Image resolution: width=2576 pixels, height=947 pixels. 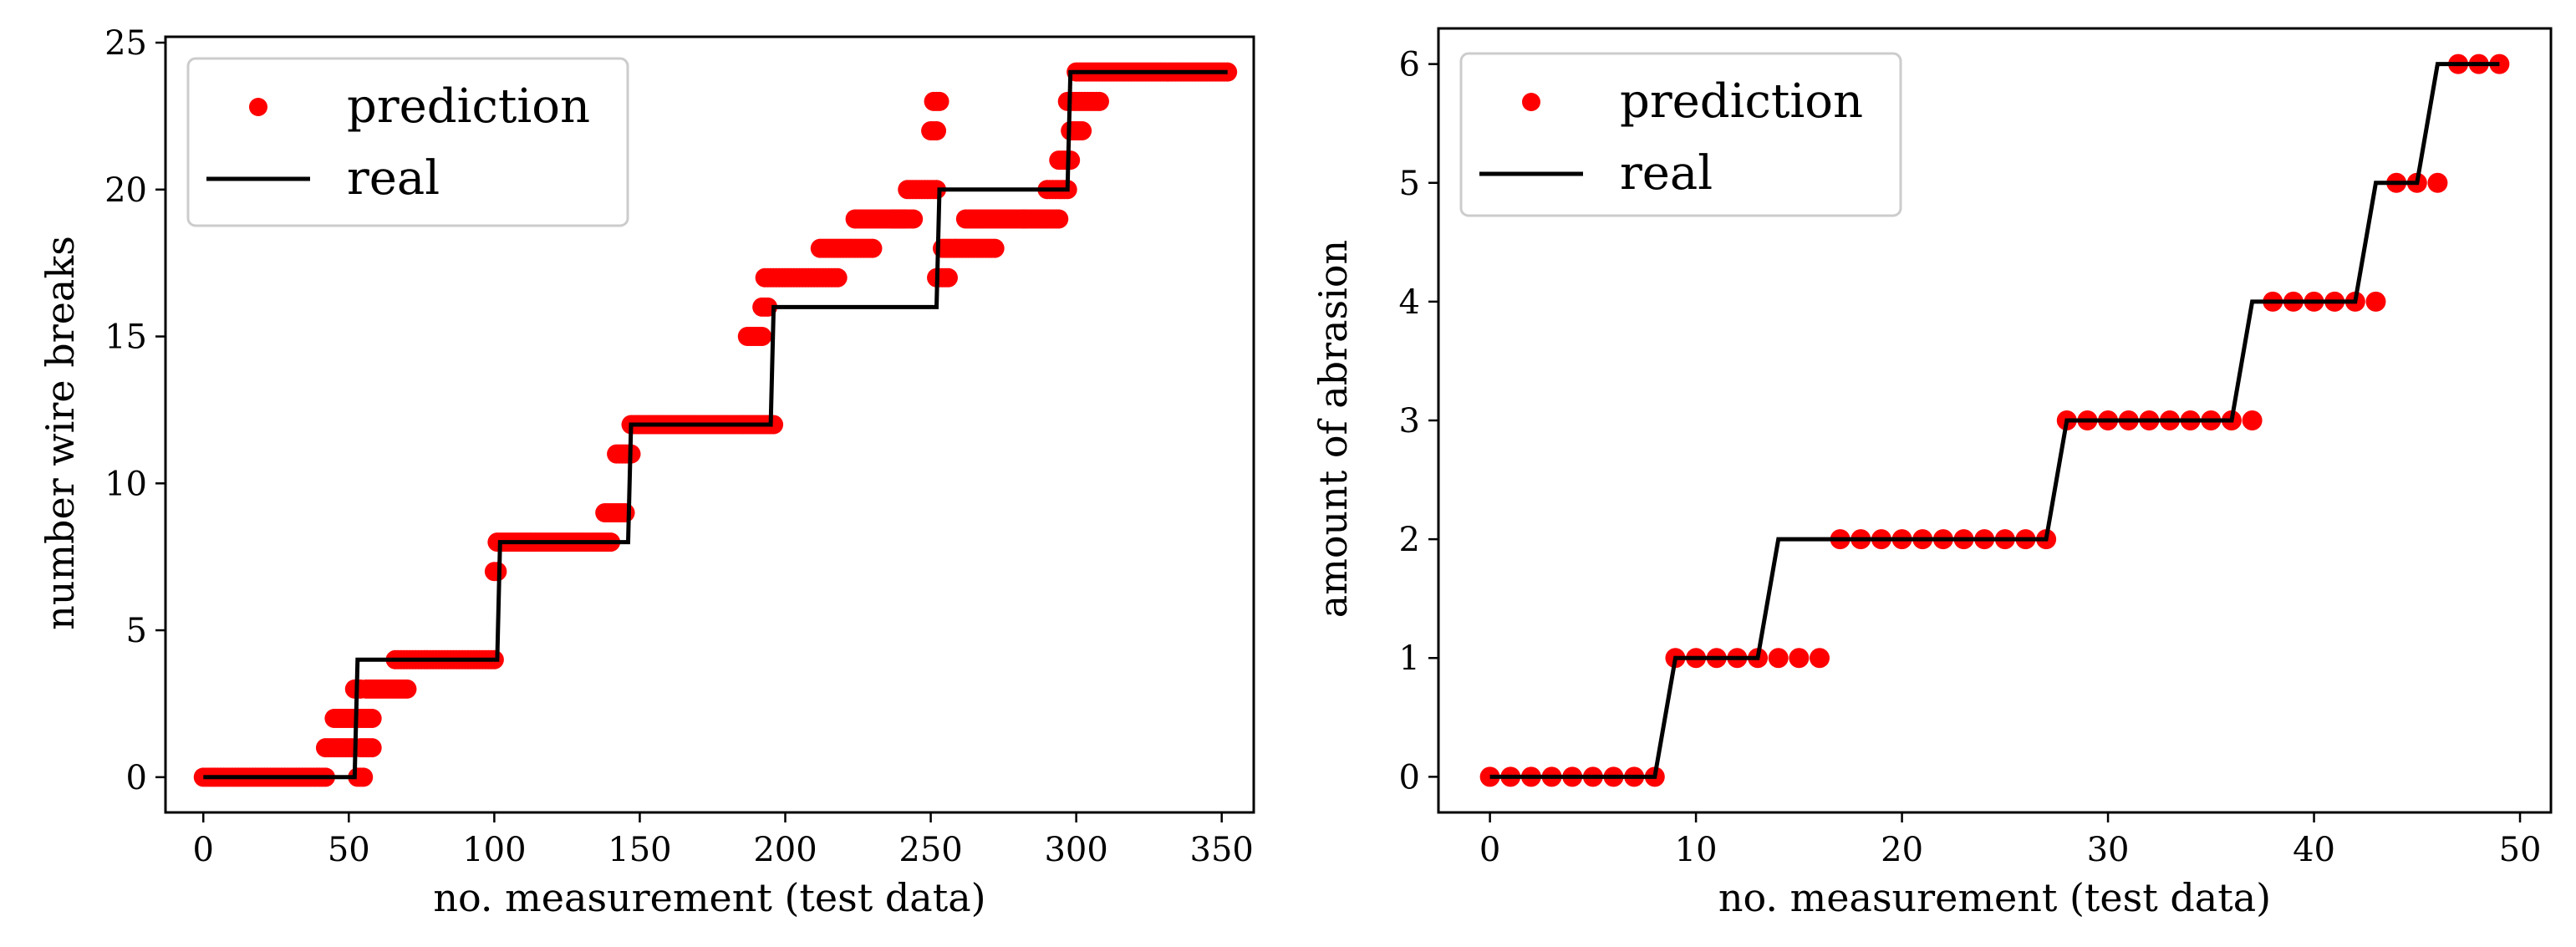 I want to click on abrasion-y-tick-label-2: 2, so click(x=1409, y=540).